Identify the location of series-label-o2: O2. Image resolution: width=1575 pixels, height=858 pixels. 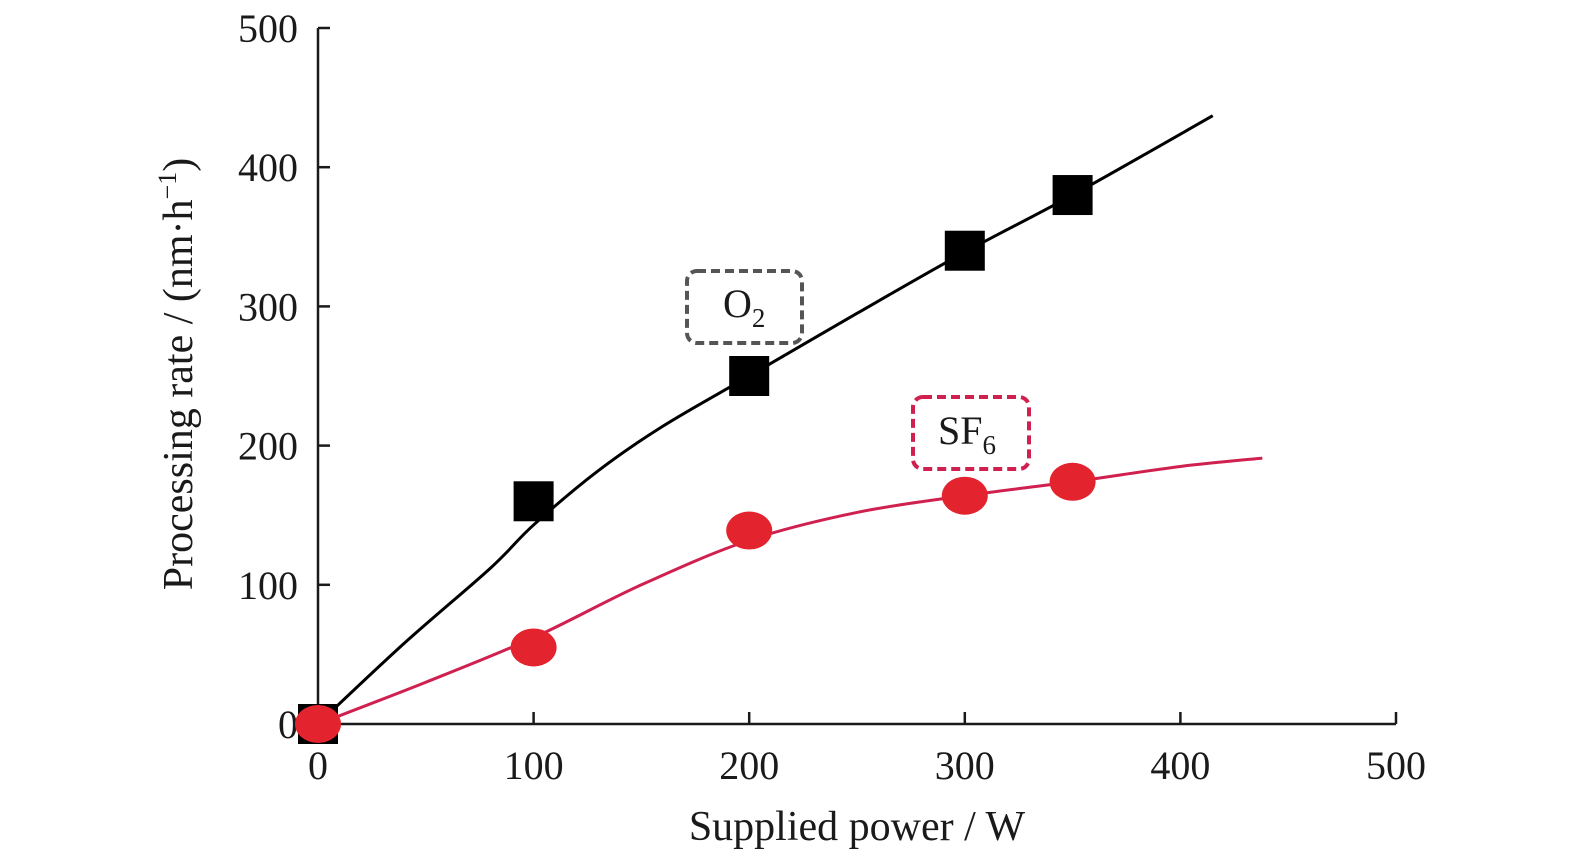
(744, 307).